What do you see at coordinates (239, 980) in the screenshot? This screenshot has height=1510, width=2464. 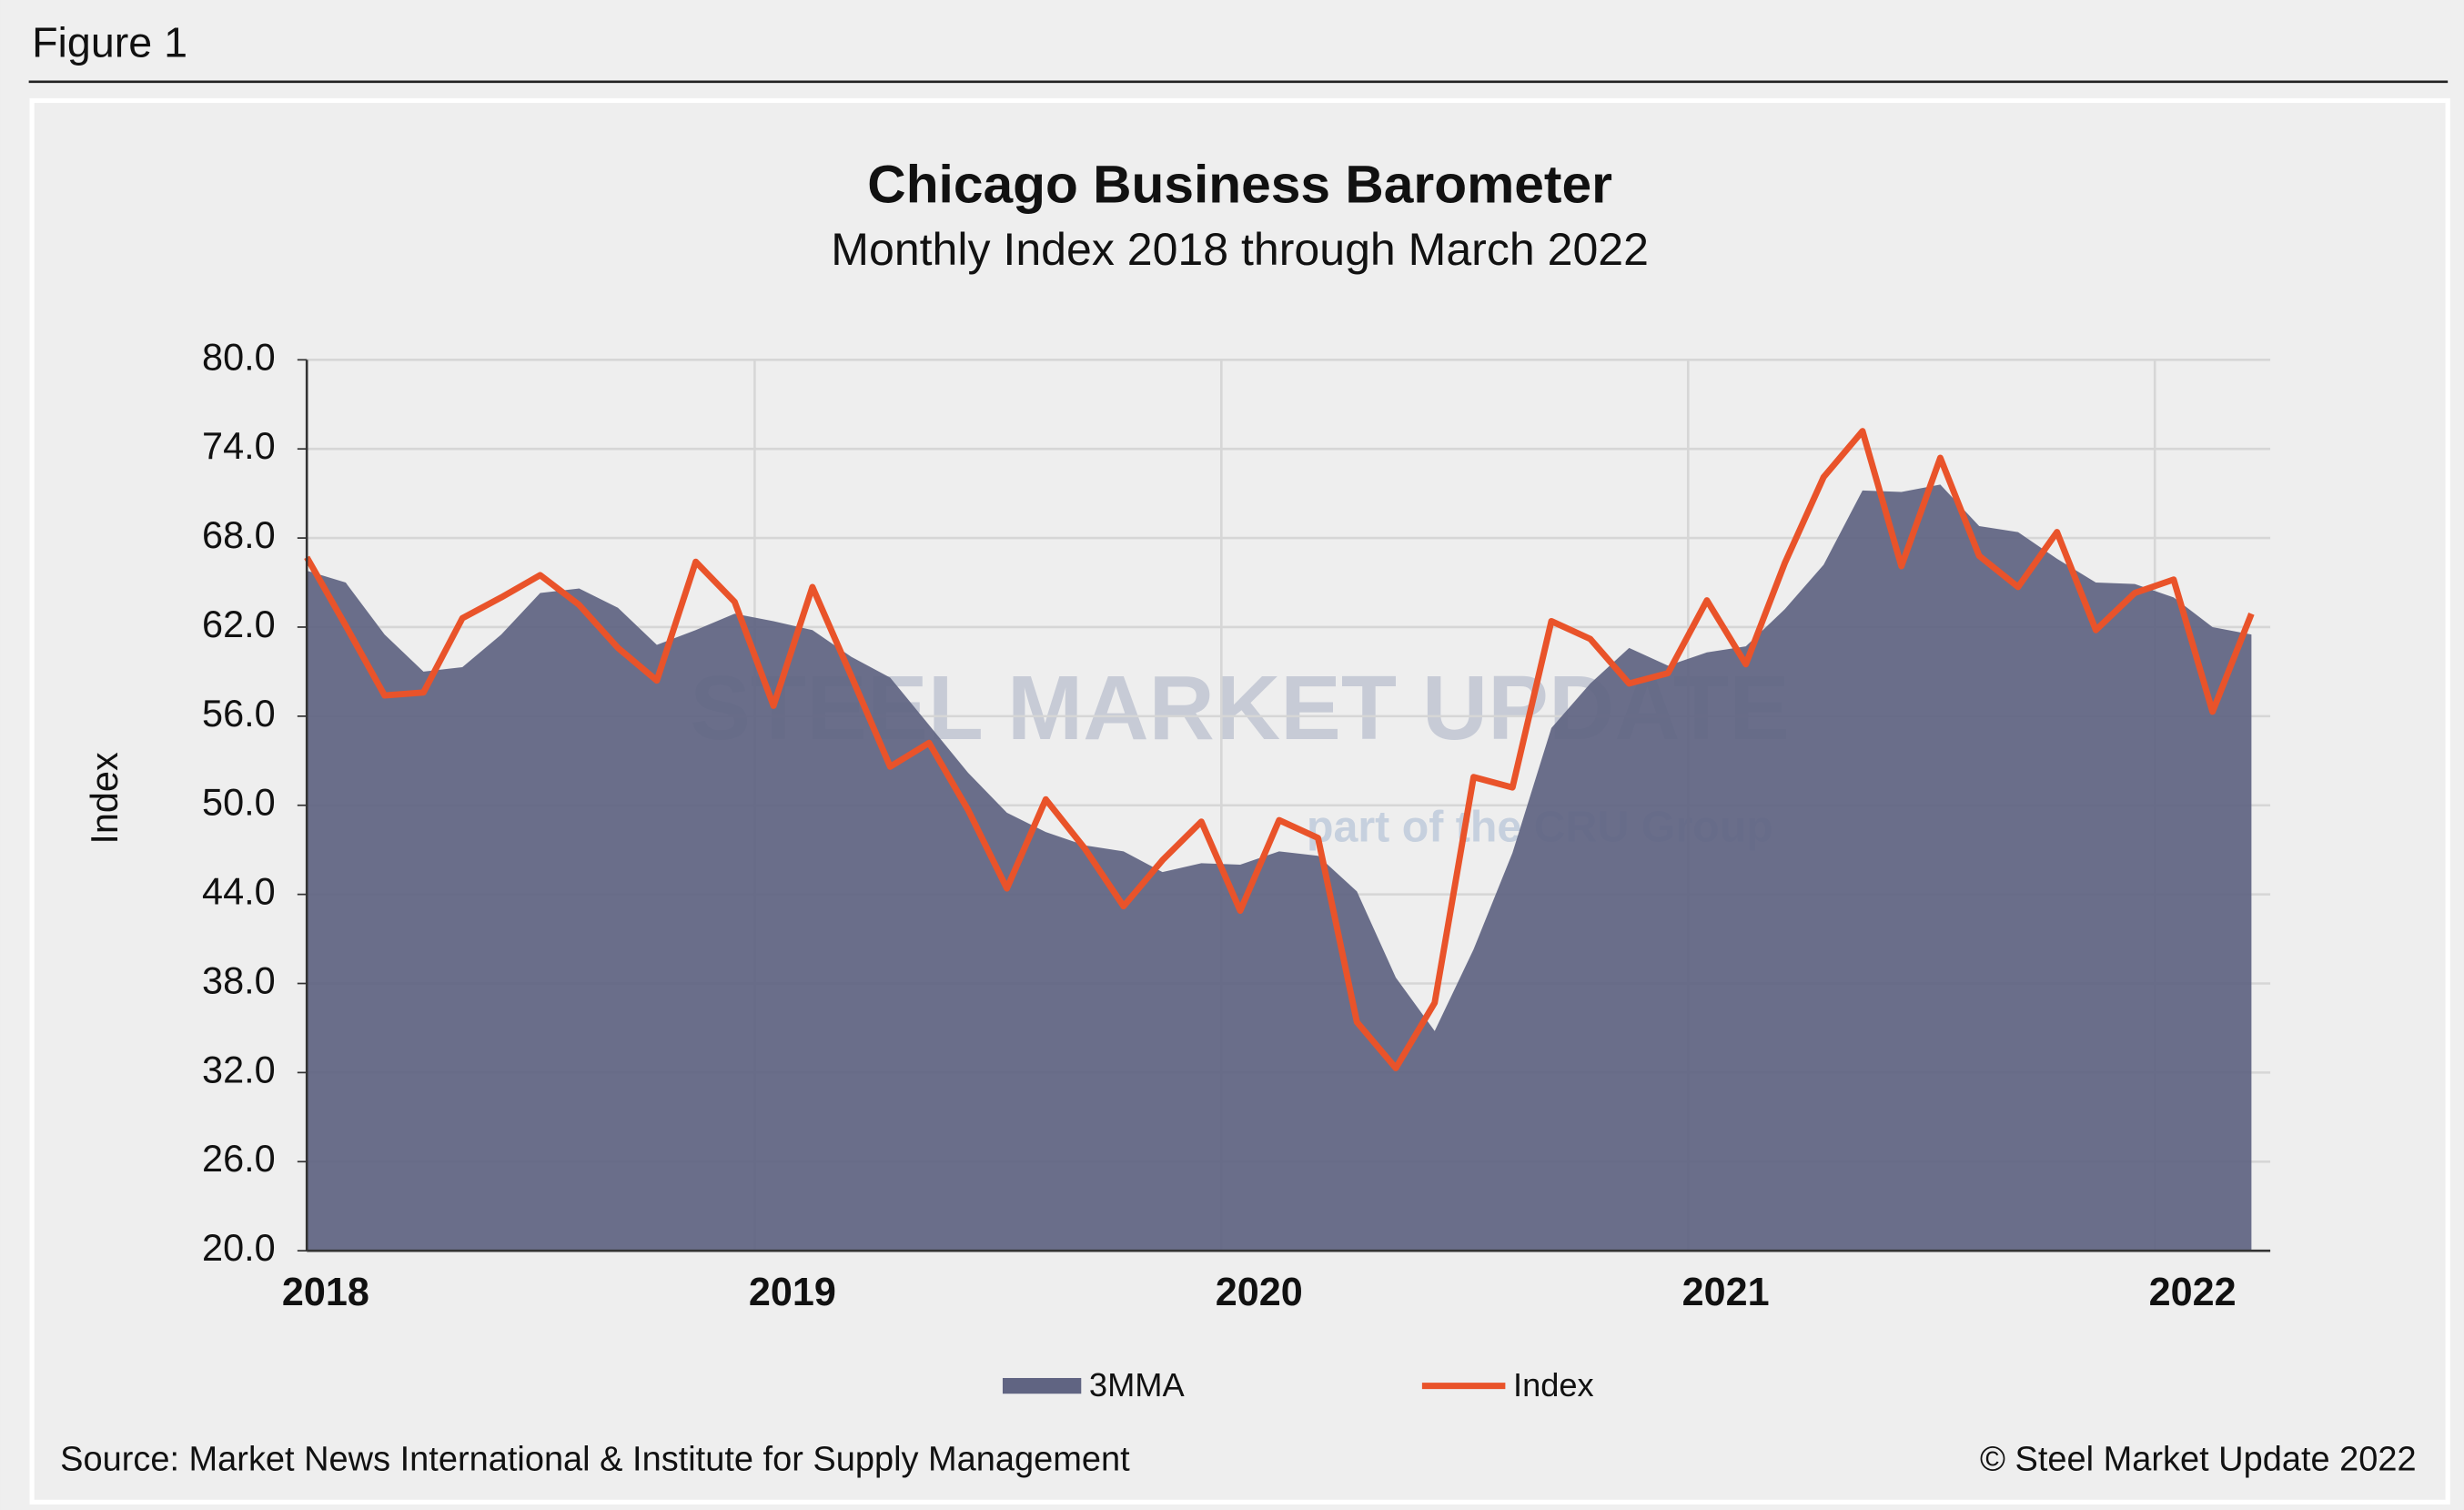 I see `y-tick-label: 38.0` at bounding box center [239, 980].